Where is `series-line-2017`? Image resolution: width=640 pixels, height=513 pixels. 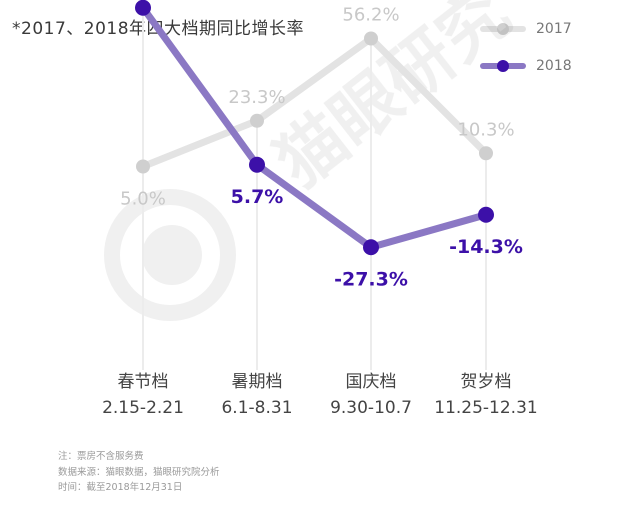
series-line-2017 is located at coordinates (314, 102).